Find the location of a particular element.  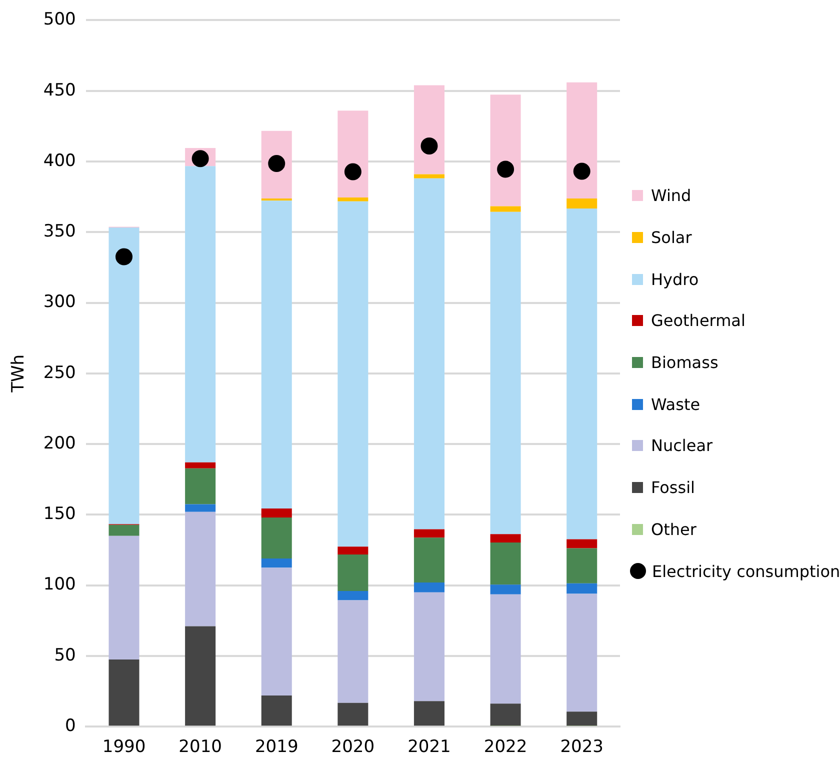

y-tick-label: 500 is located at coordinates (59, 20).